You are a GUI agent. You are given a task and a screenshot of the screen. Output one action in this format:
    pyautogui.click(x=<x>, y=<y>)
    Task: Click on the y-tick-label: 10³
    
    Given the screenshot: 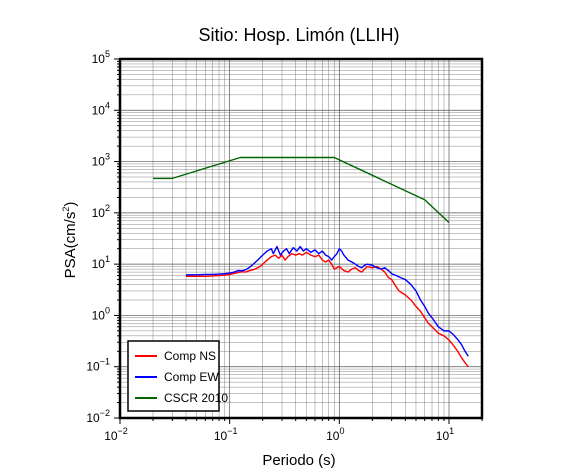 What is the action you would take?
    pyautogui.click(x=101, y=160)
    